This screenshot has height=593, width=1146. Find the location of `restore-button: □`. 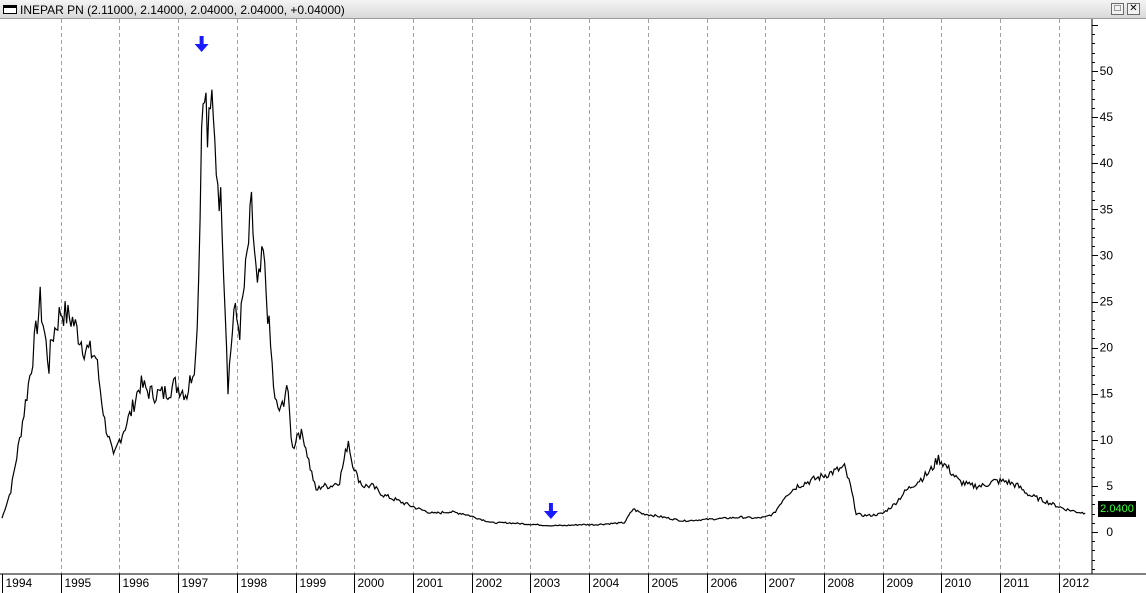

restore-button: □ is located at coordinates (1117, 9).